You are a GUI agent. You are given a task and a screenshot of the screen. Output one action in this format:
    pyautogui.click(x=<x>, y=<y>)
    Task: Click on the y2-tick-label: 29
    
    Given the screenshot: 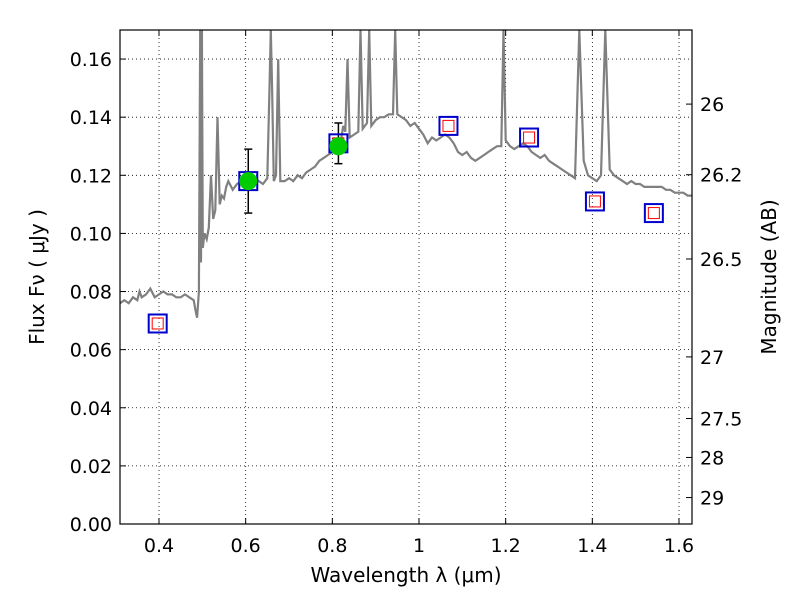 What is the action you would take?
    pyautogui.click(x=712, y=499)
    